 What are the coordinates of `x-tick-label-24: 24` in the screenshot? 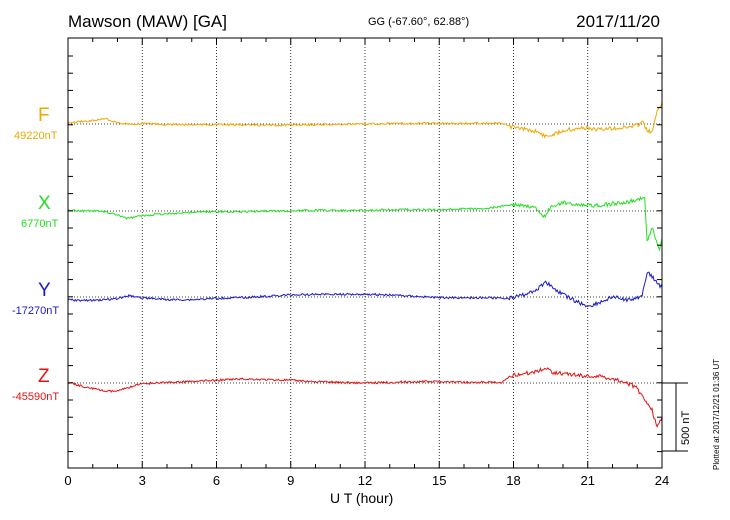 It's located at (662, 480).